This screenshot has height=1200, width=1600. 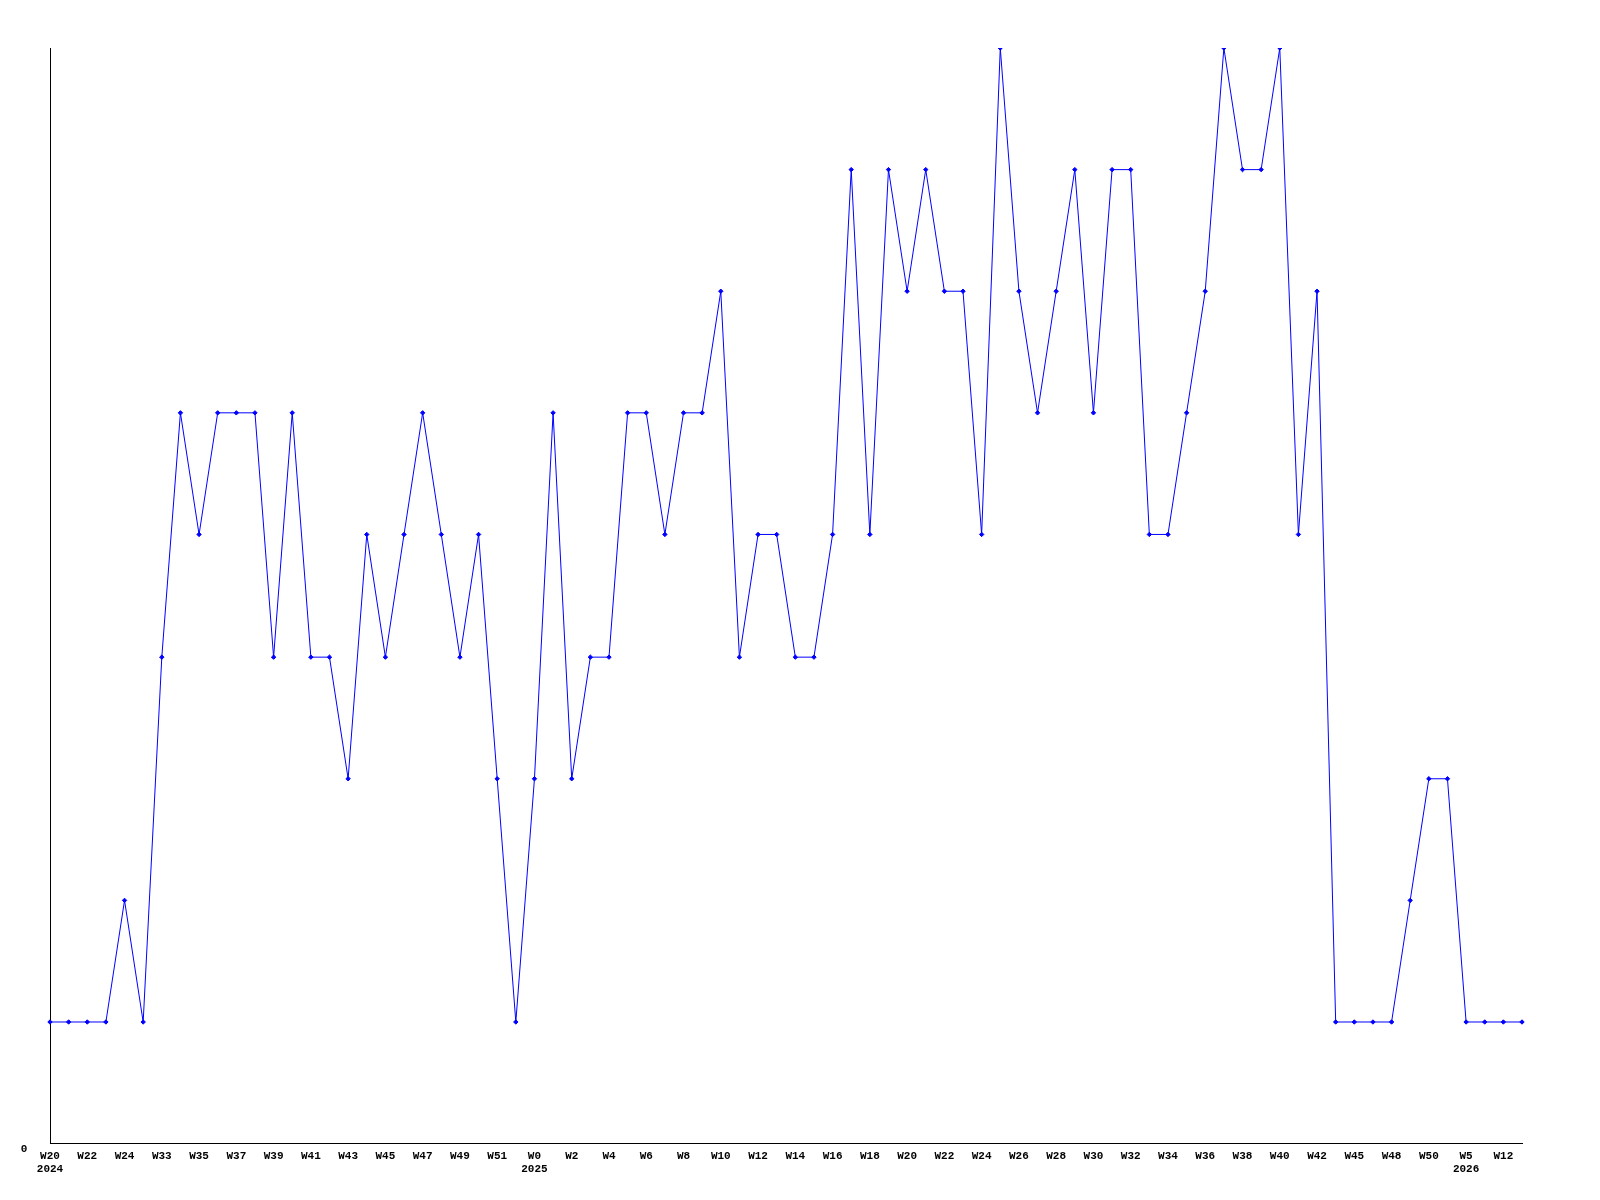 I want to click on x-tick-label: W18, so click(x=870, y=1155).